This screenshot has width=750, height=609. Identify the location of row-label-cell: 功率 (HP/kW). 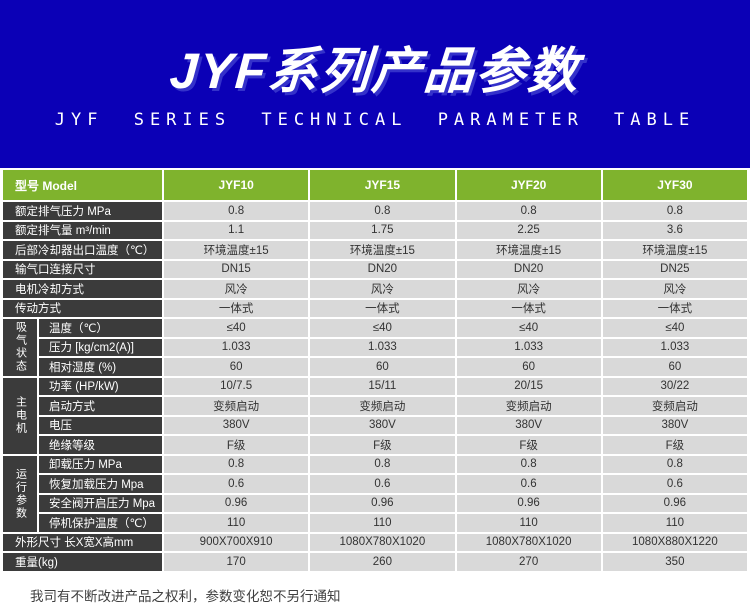
(100, 386).